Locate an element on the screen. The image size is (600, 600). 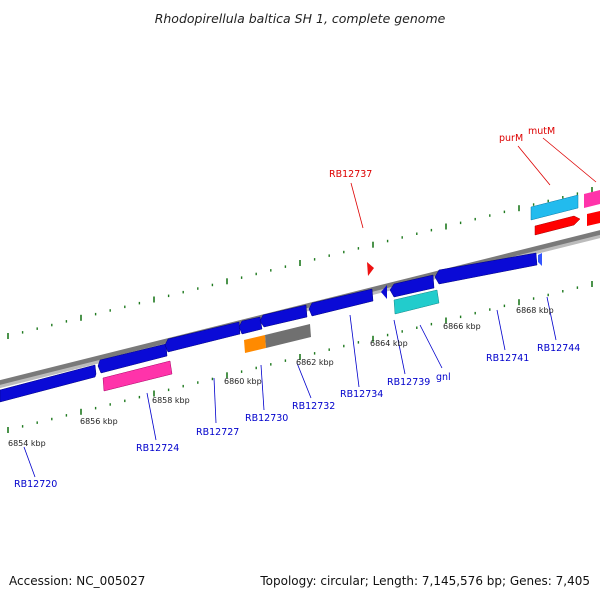
feature-RB12734 is located at coordinates (384, 292).